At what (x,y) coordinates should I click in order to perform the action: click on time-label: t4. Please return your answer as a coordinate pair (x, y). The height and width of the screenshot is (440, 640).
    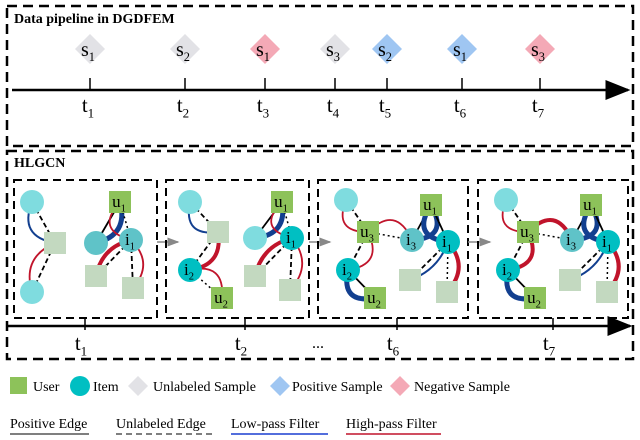
    Looking at the image, I should click on (333, 106).